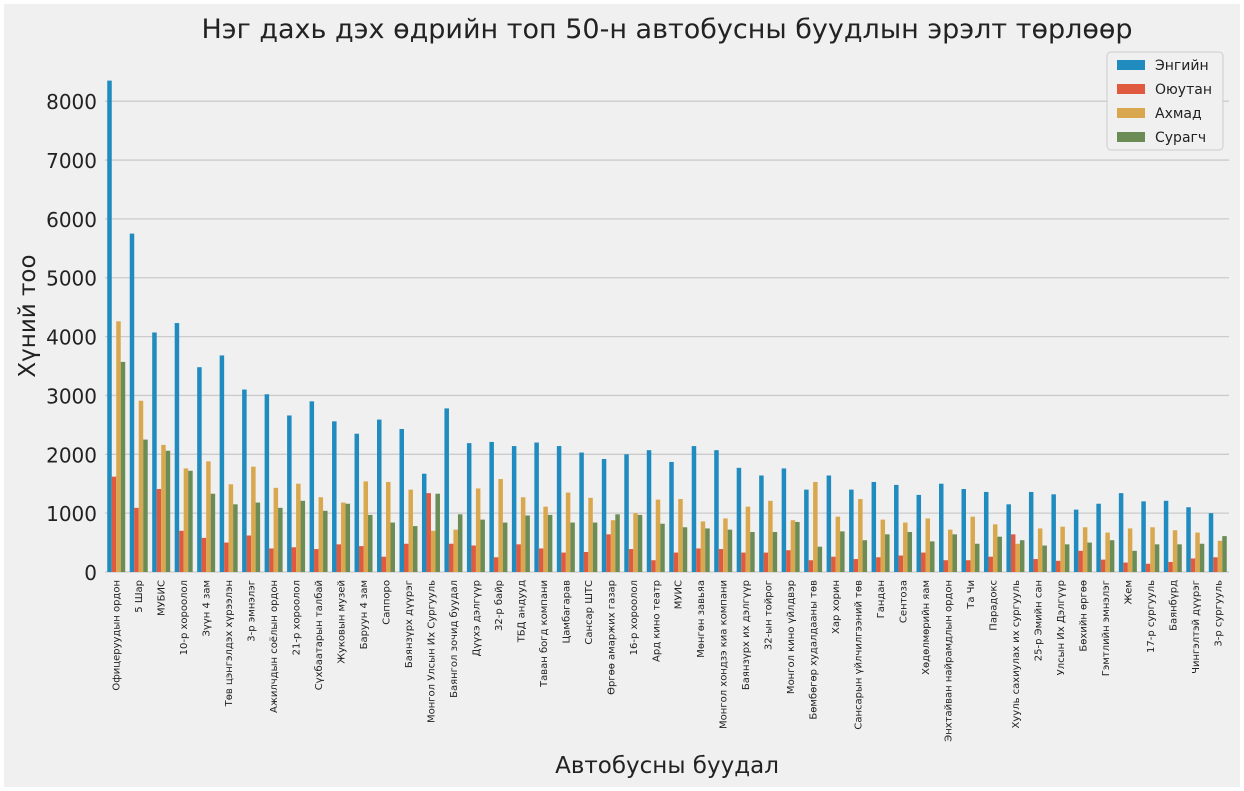 Image resolution: width=1244 pixels, height=791 pixels. I want to click on x-tick-label: Бөмбөгөр худалдааны төв, so click(814, 650).